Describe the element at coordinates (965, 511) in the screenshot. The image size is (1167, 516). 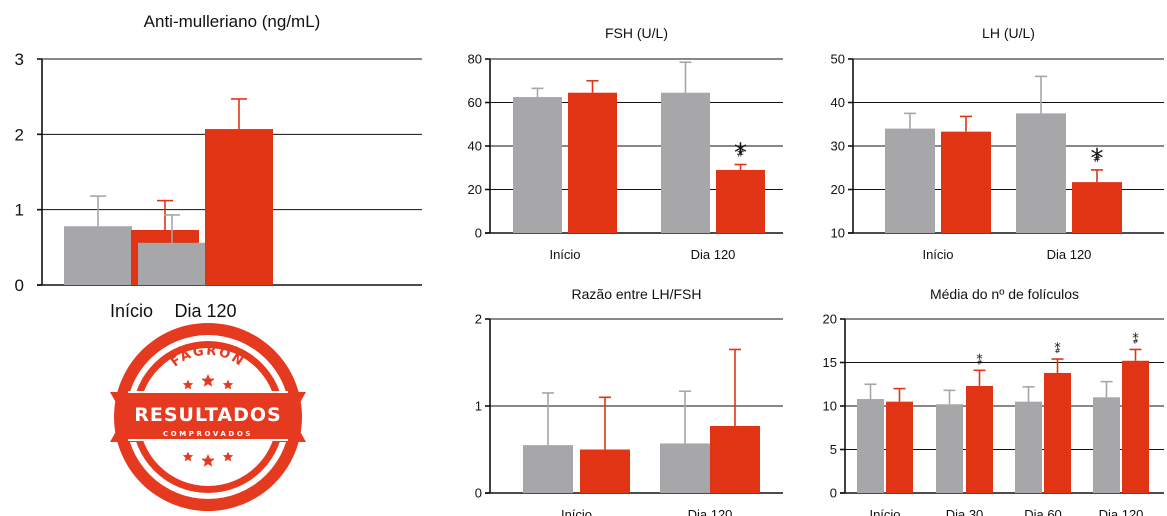
I see `x-category-label: Dia 30` at that location.